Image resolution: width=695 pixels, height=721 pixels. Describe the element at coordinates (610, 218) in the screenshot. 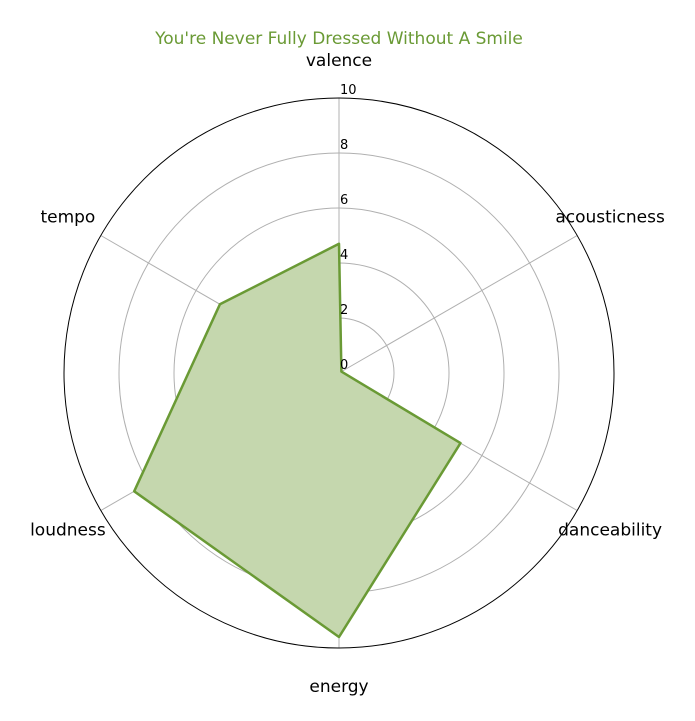

I see `axis-label-acousticness: acousticness` at that location.